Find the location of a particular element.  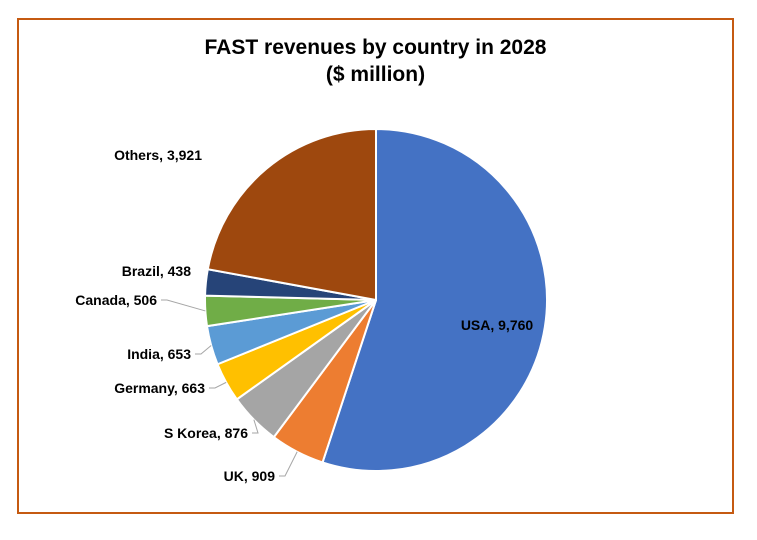

label-canada: Canada, 506 is located at coordinates (116, 300).